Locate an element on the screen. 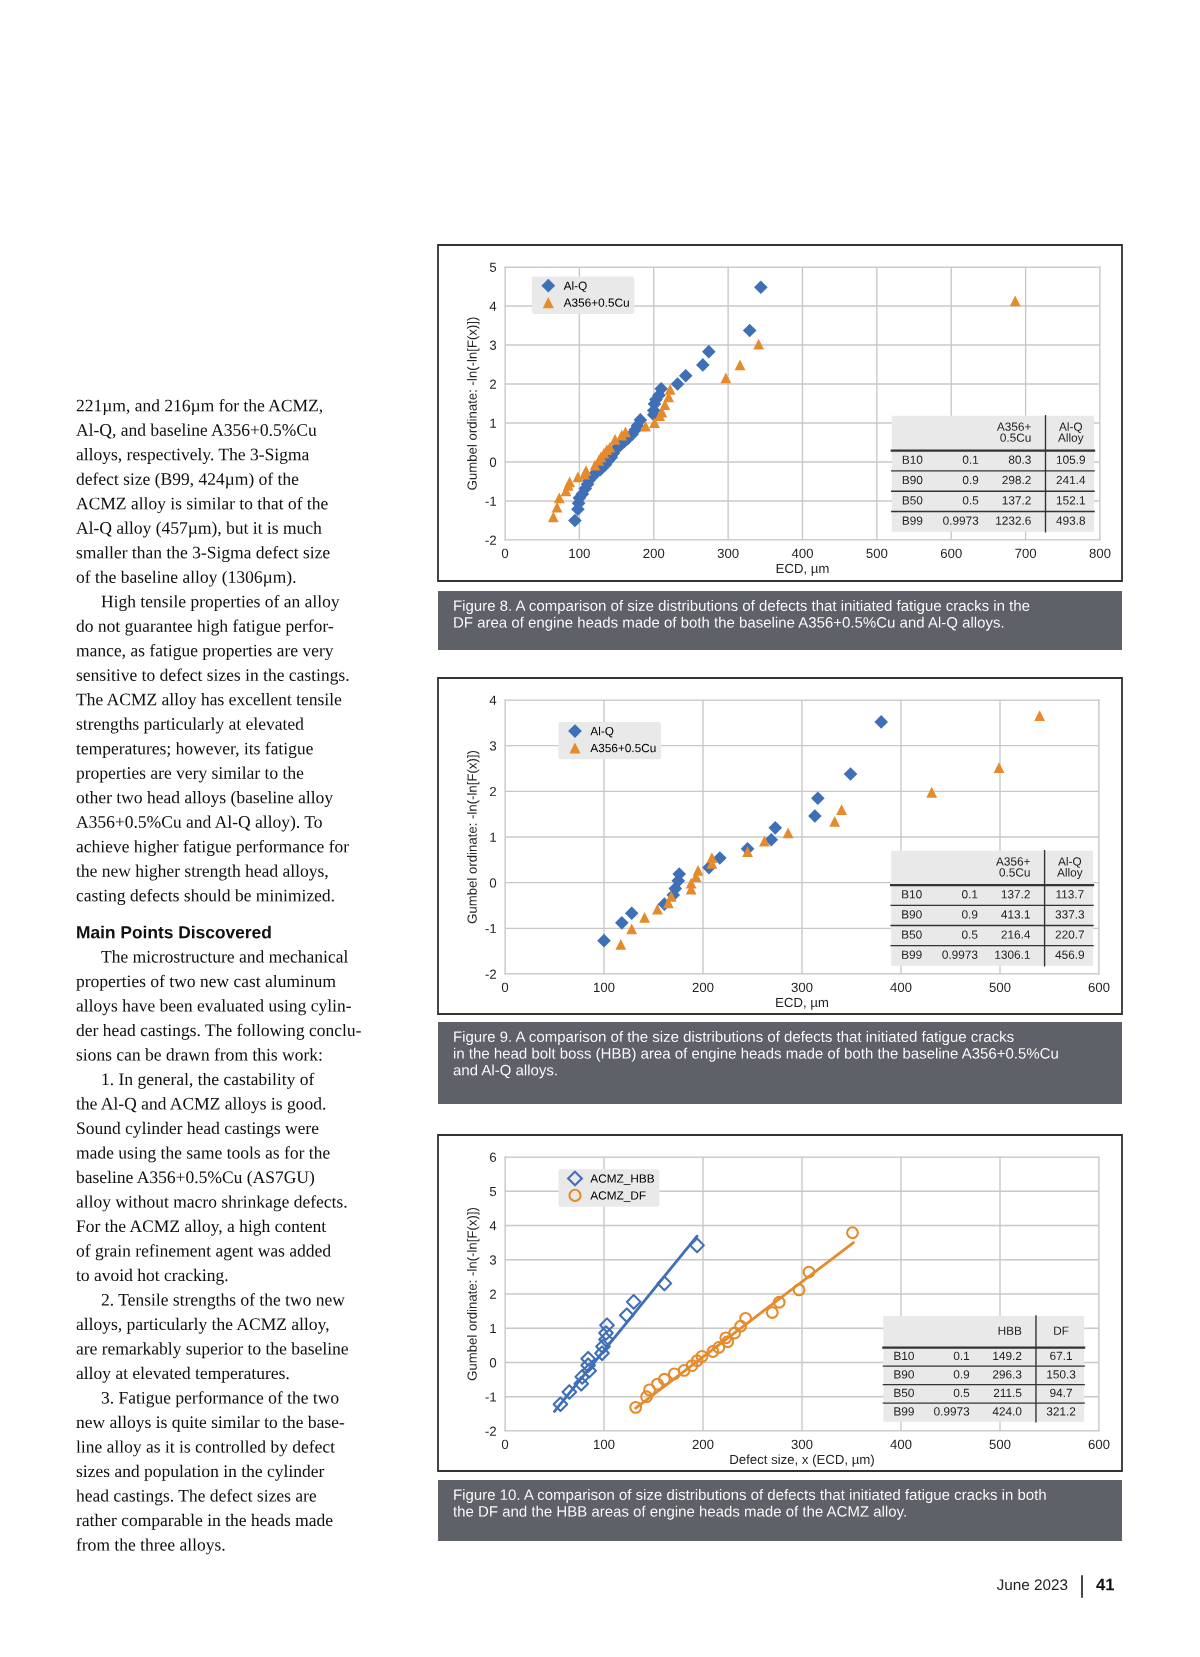  legend-label: ACMZ_DF is located at coordinates (618, 1196).